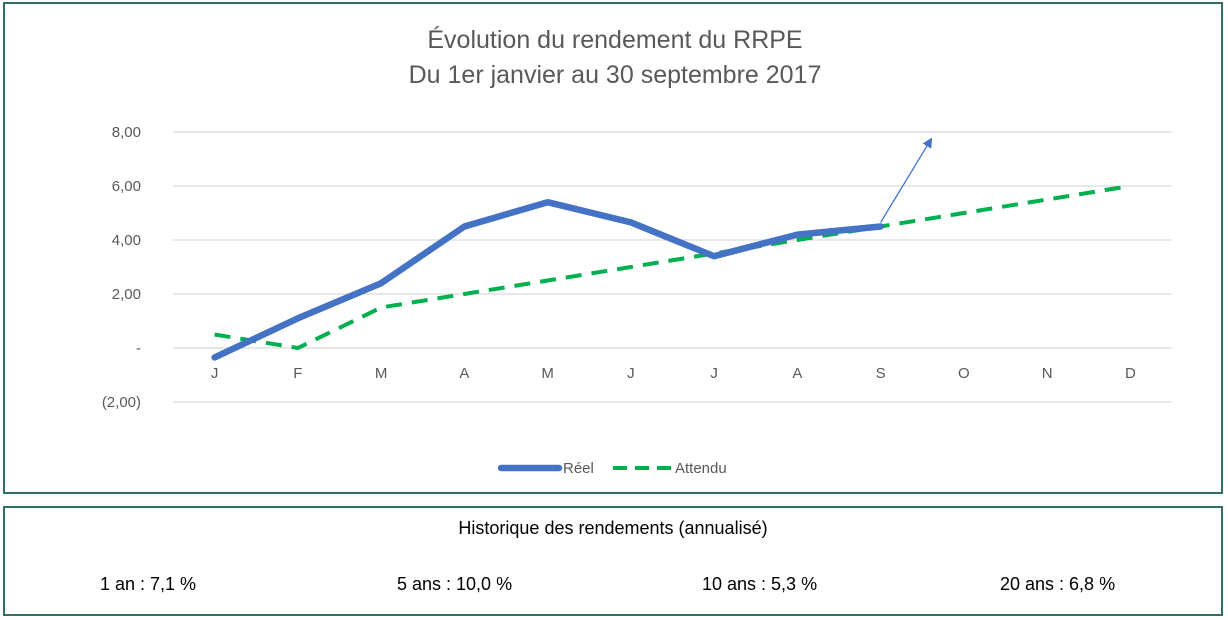  I want to click on history-item-10ans: 10 ans : 5,3 %, so click(760, 584).